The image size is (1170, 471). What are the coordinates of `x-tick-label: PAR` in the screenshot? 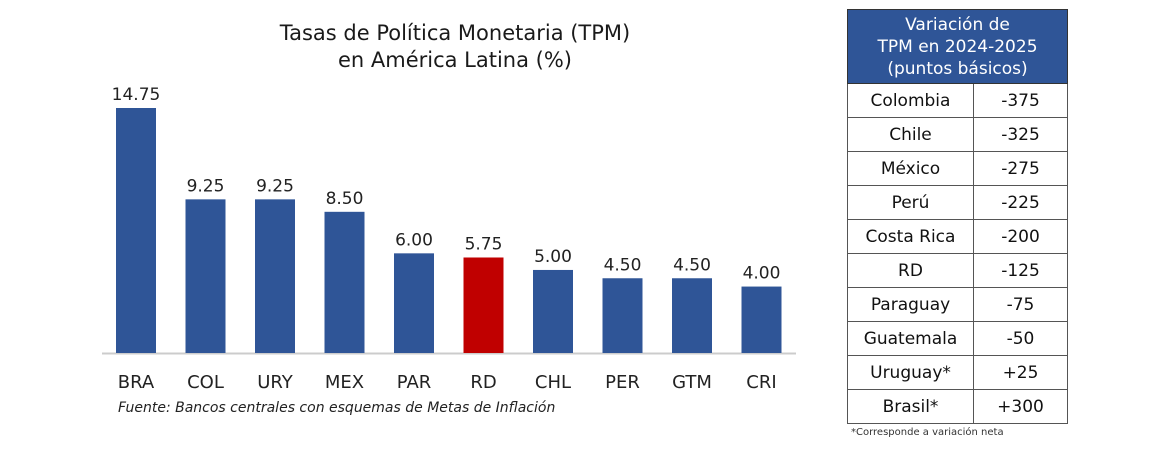 It's located at (414, 382).